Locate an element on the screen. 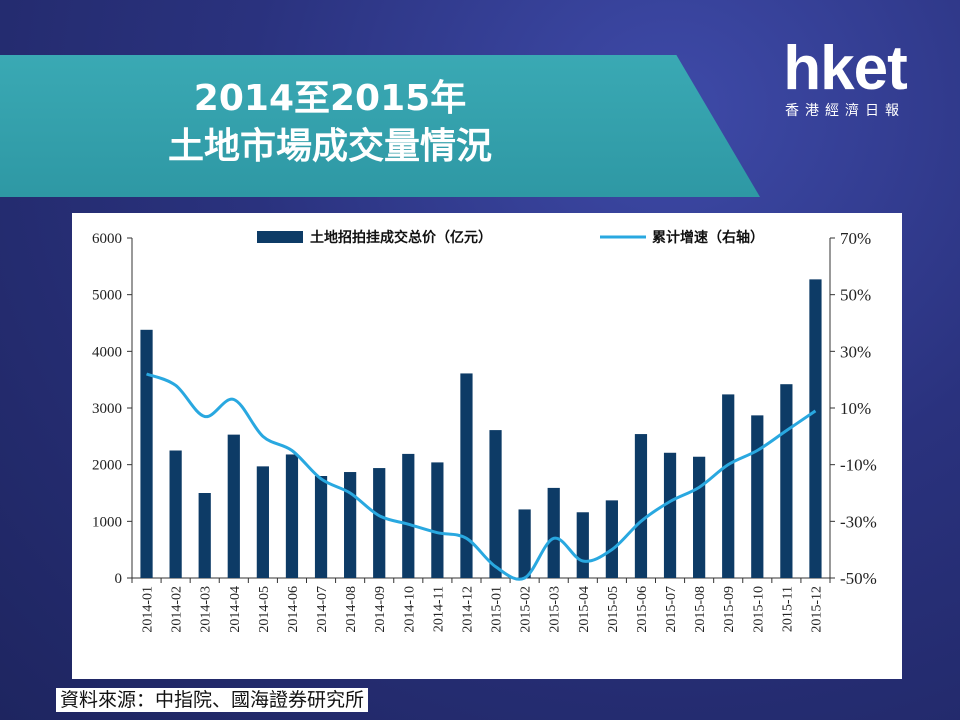  x-tick-label-2015-03: 2015-03 is located at coordinates (555, 609).